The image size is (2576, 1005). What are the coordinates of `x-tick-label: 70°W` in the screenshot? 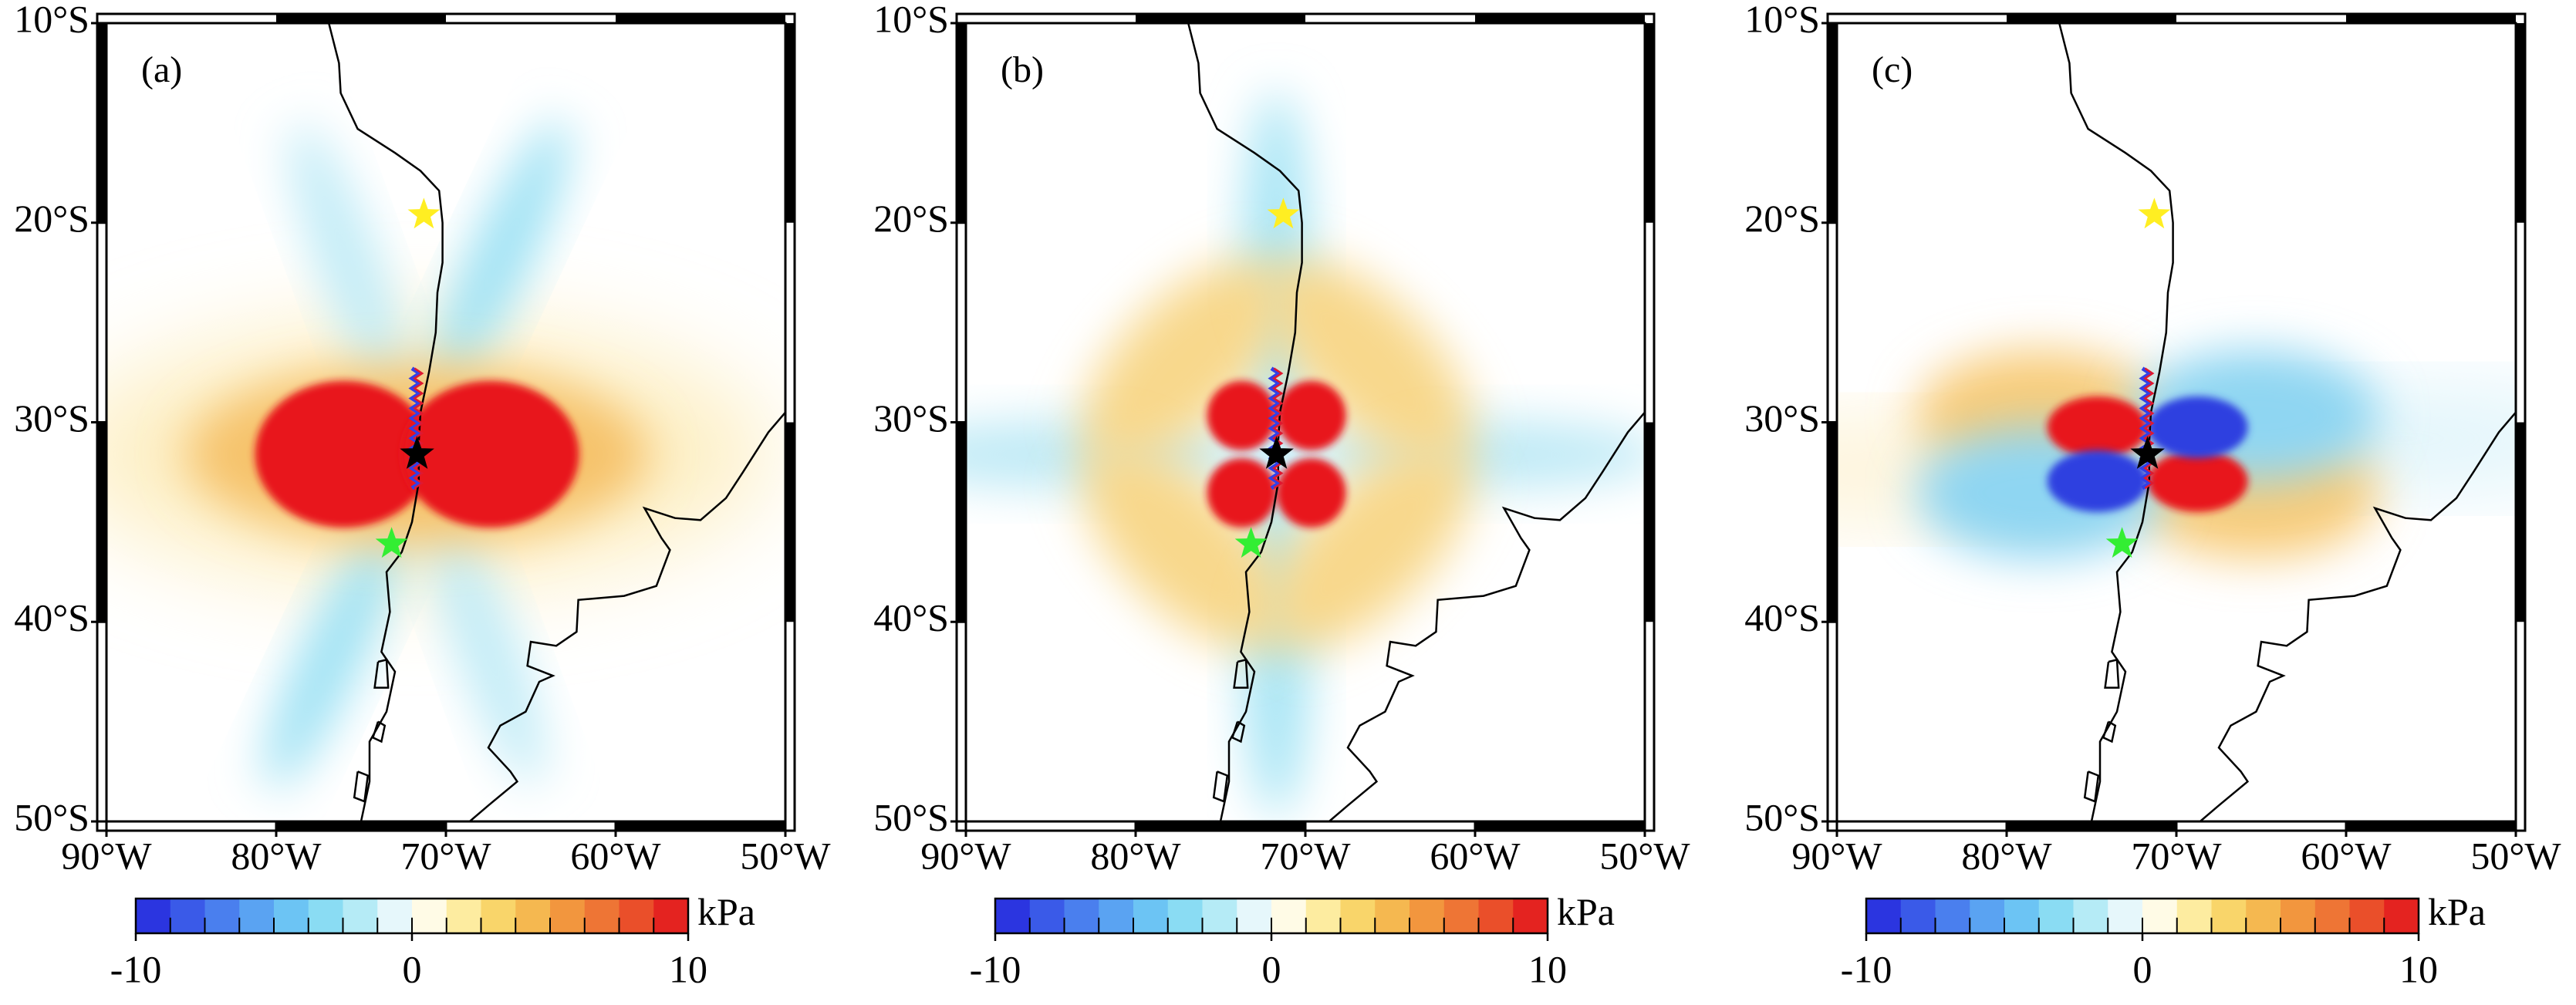 It's located at (445, 856).